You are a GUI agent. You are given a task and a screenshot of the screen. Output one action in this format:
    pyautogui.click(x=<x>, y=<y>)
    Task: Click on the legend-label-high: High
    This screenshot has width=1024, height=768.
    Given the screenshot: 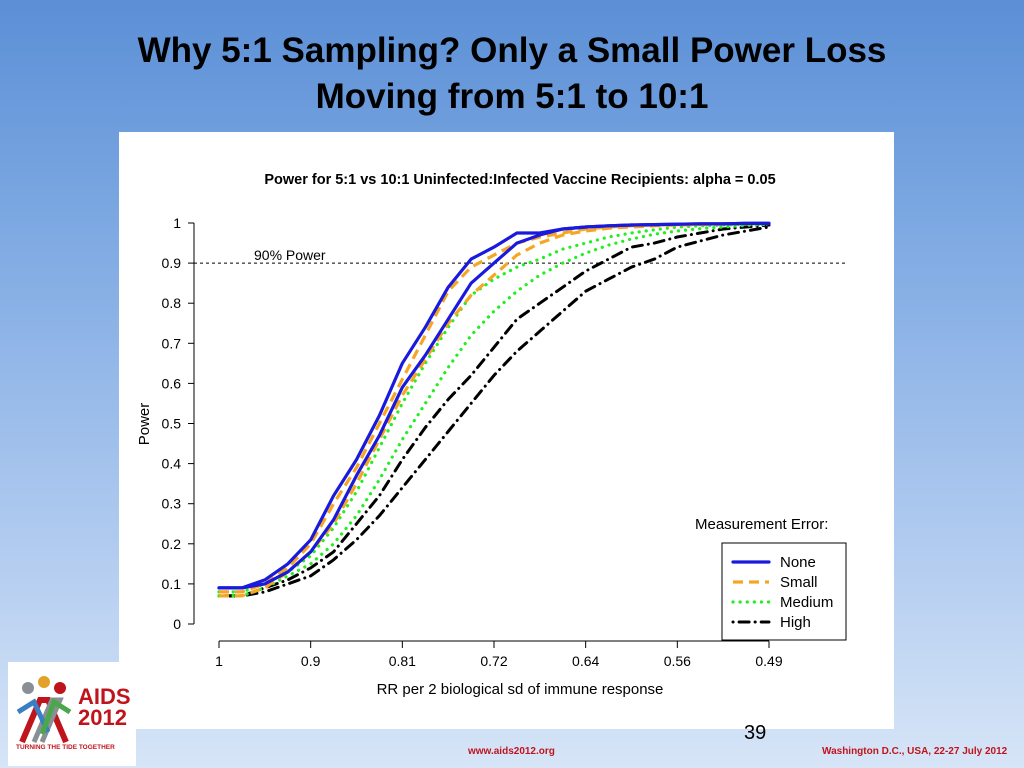 What is the action you would take?
    pyautogui.click(x=795, y=622)
    